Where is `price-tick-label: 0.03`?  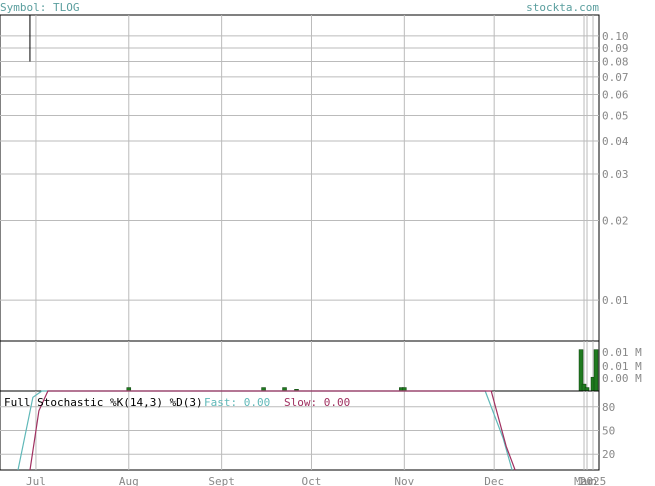
price-tick-label: 0.03 is located at coordinates (615, 174).